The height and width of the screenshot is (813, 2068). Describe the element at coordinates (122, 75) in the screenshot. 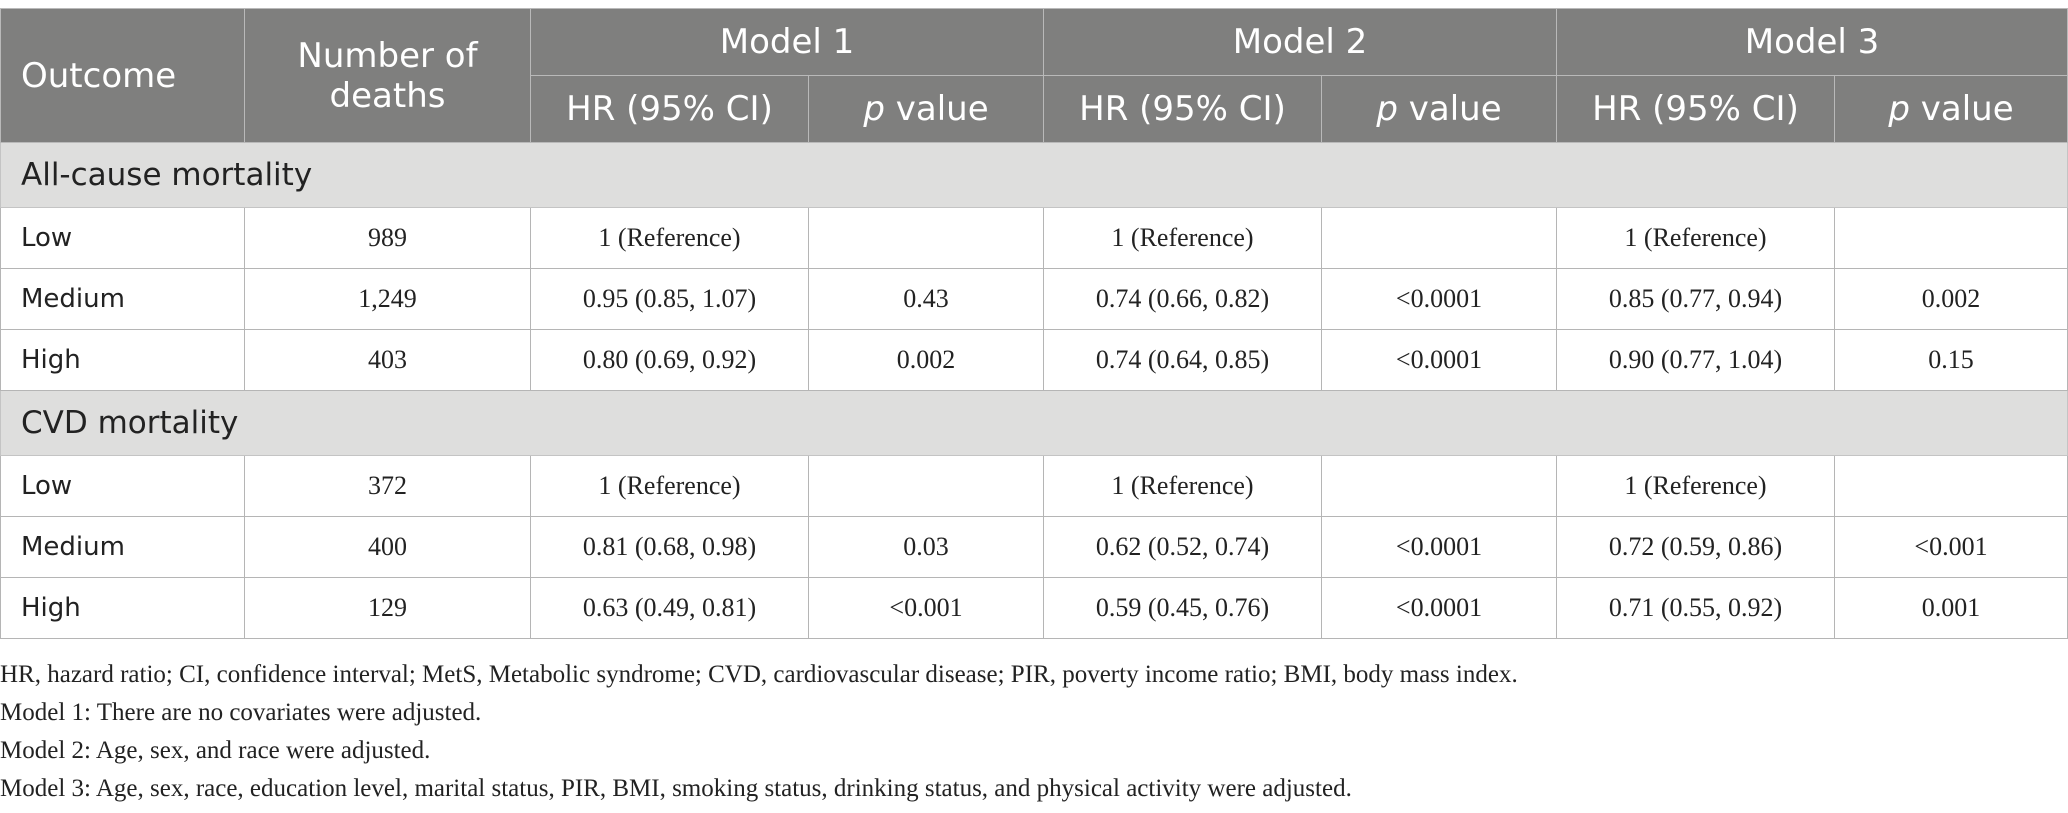

I see `header-outcome: Outcome` at that location.